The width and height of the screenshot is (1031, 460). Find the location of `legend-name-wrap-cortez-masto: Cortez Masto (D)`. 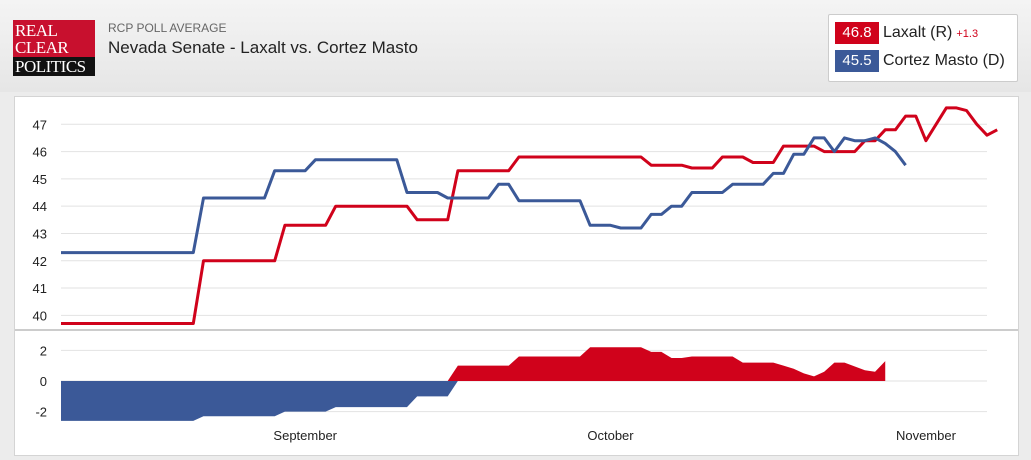

legend-name-wrap-cortez-masto: Cortez Masto (D) is located at coordinates (944, 61).